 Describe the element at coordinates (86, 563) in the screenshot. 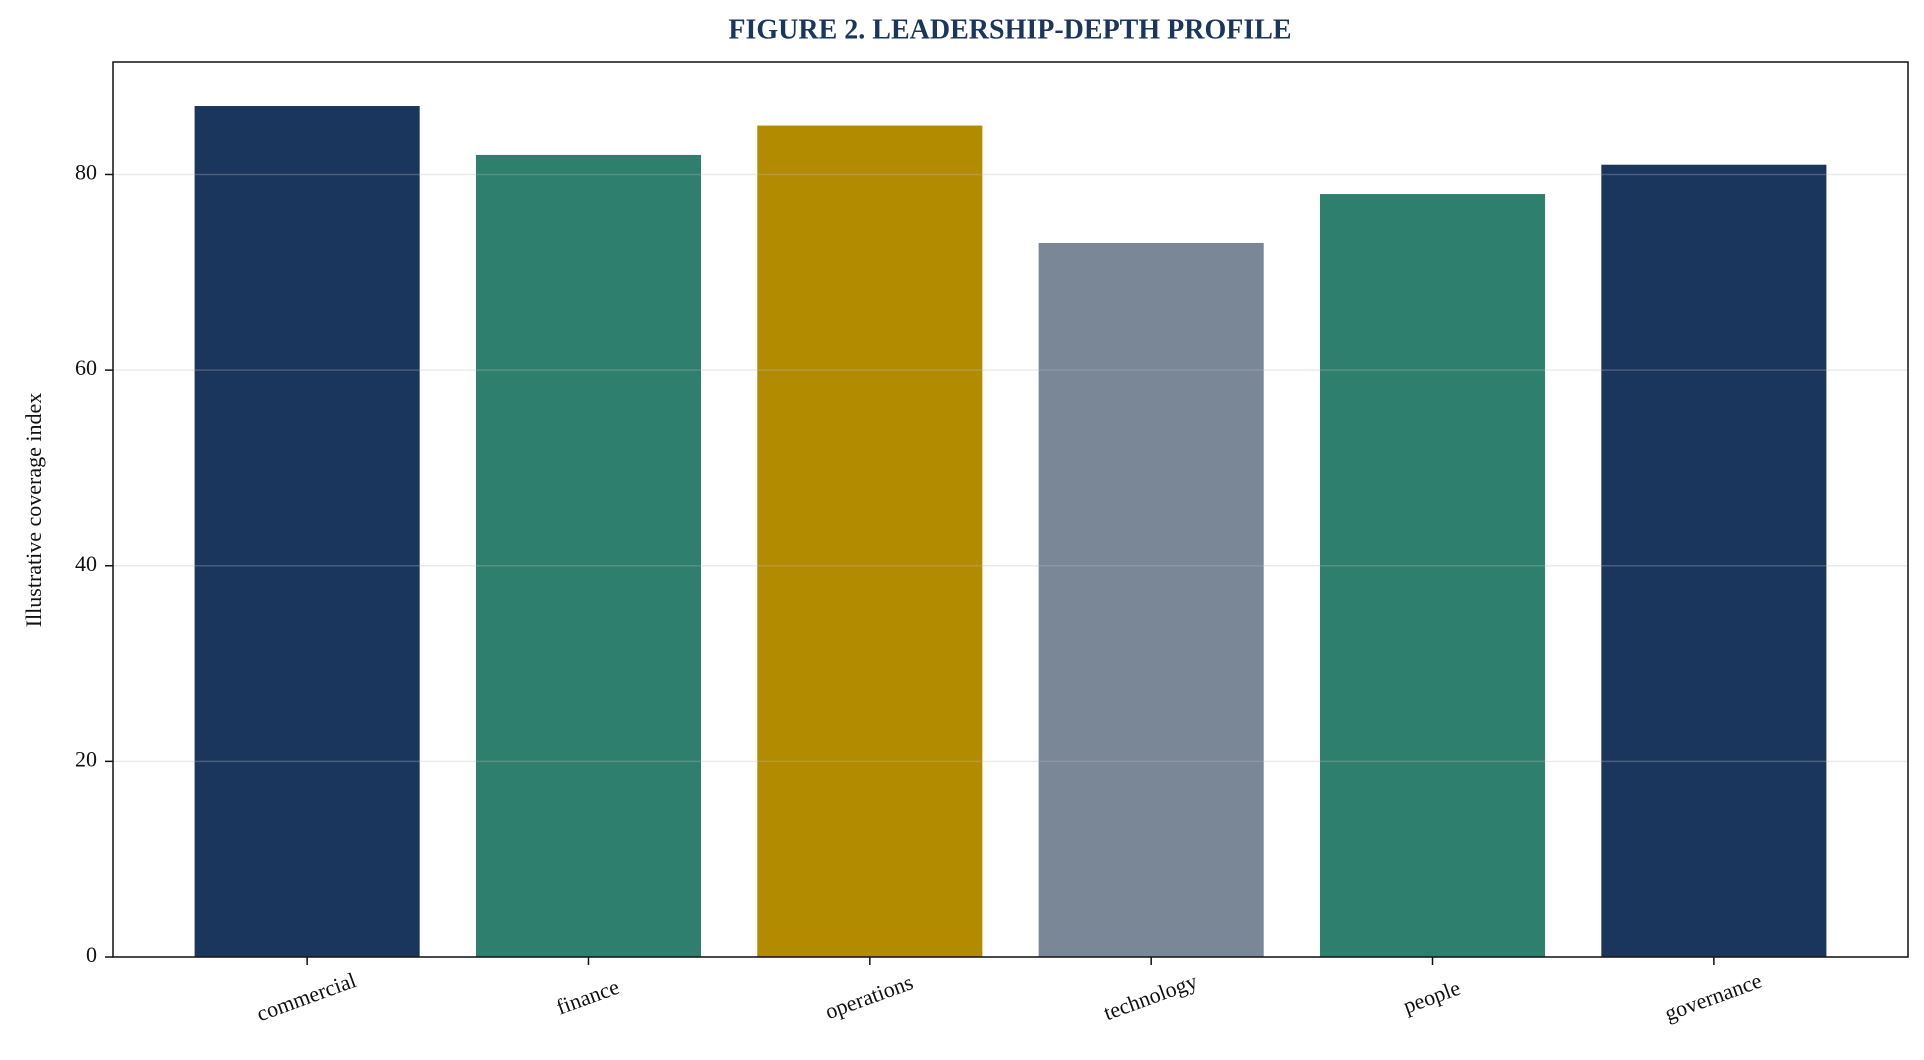

I see `y-tick-label: 40` at that location.